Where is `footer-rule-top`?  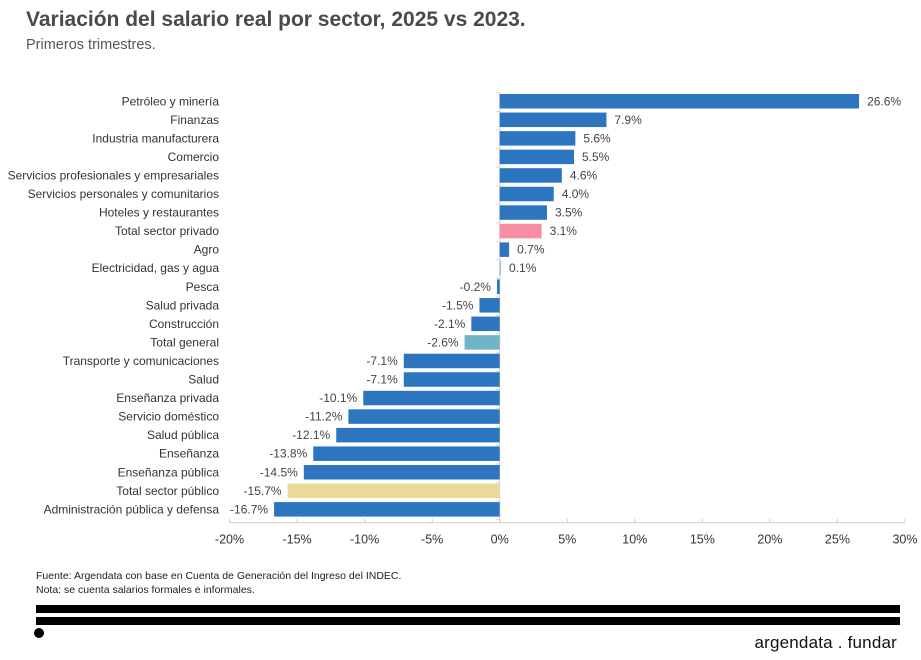
footer-rule-top is located at coordinates (468, 609).